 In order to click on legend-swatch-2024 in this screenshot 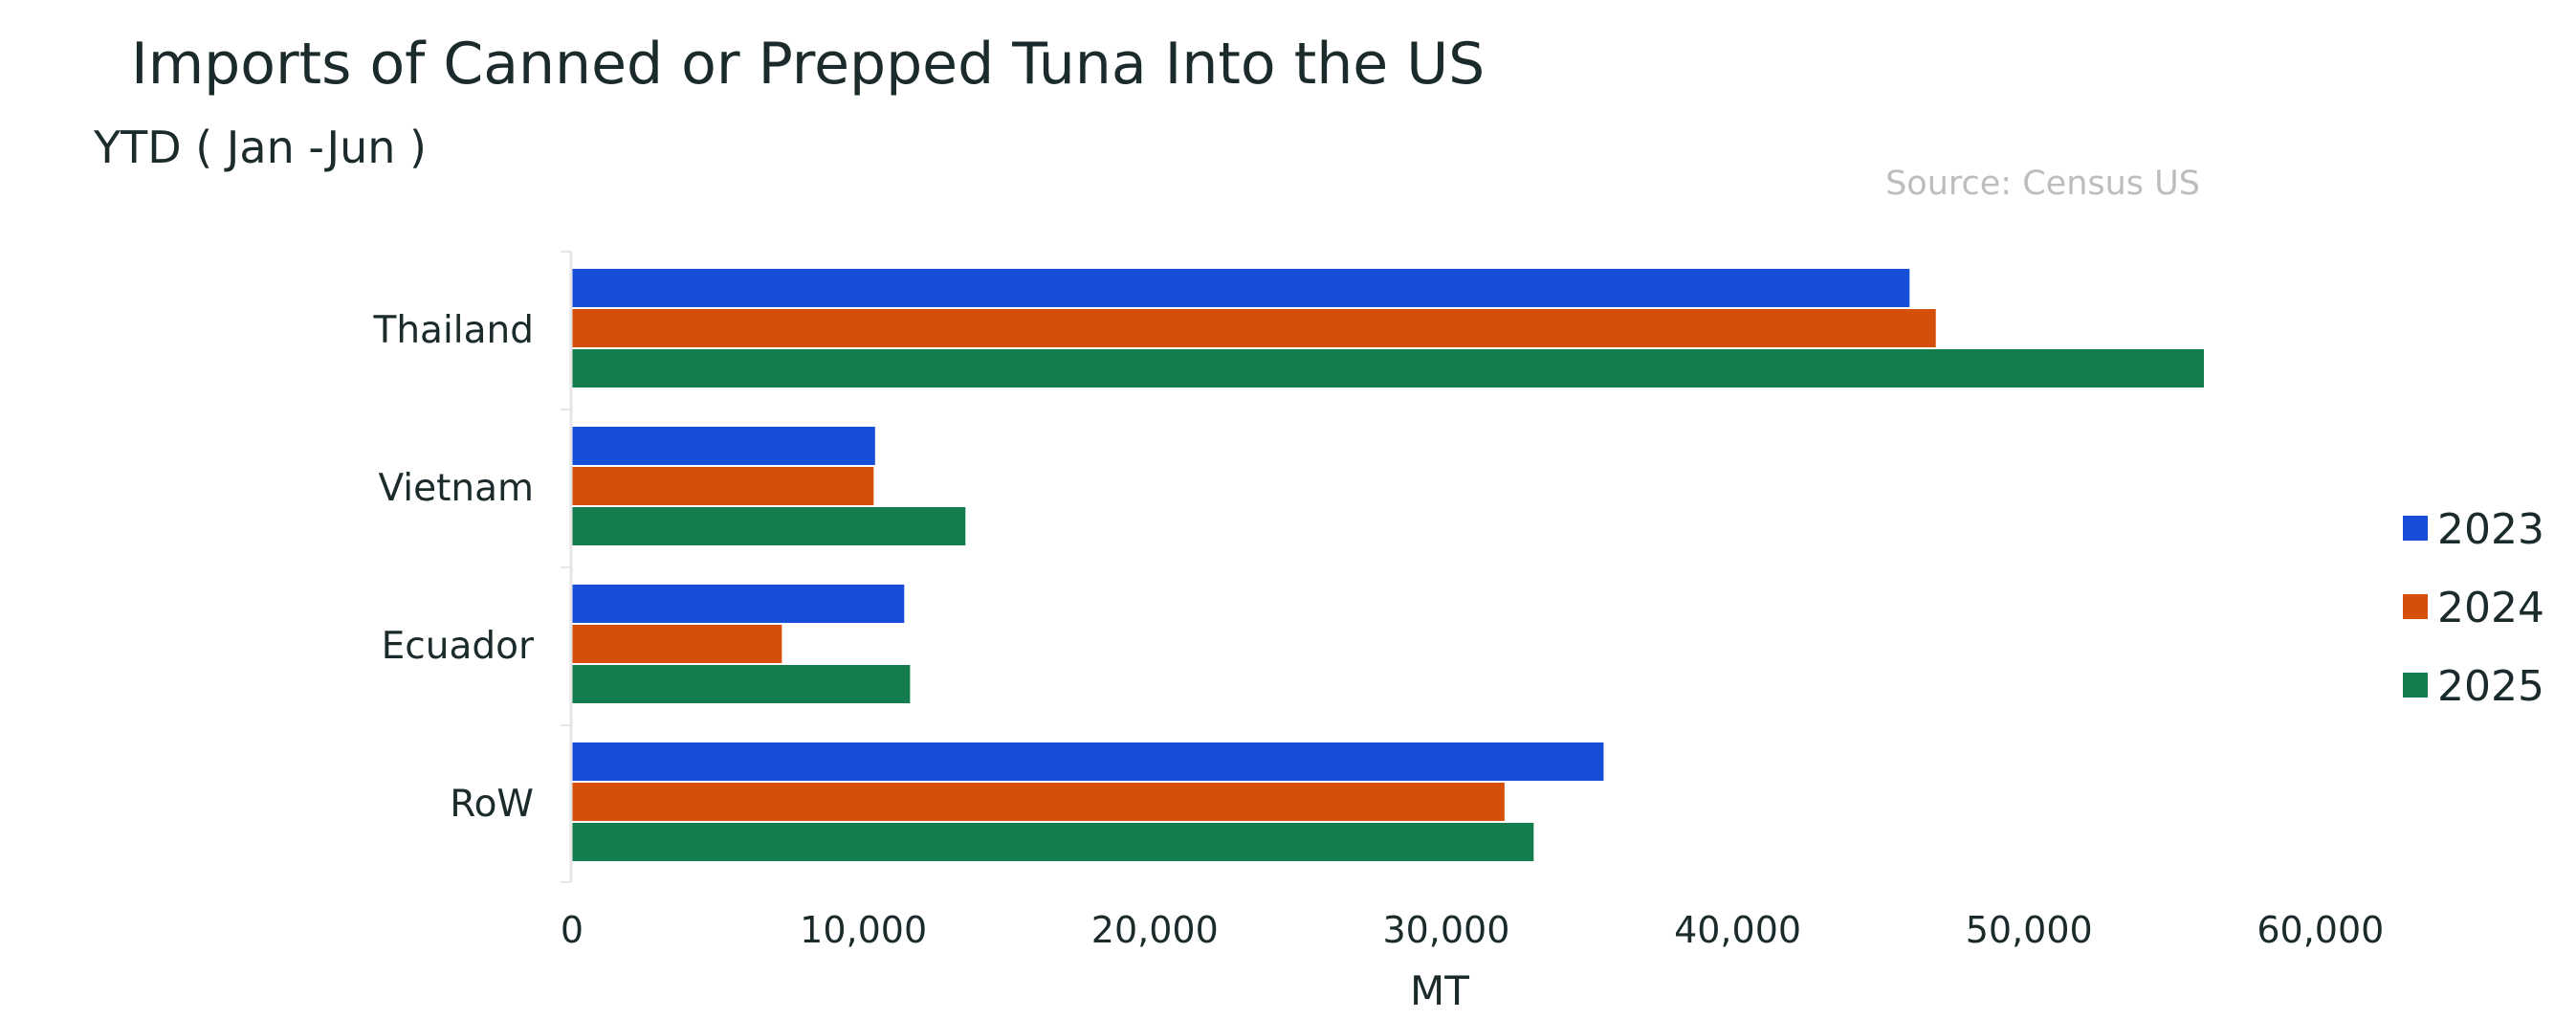, I will do `click(2415, 606)`.